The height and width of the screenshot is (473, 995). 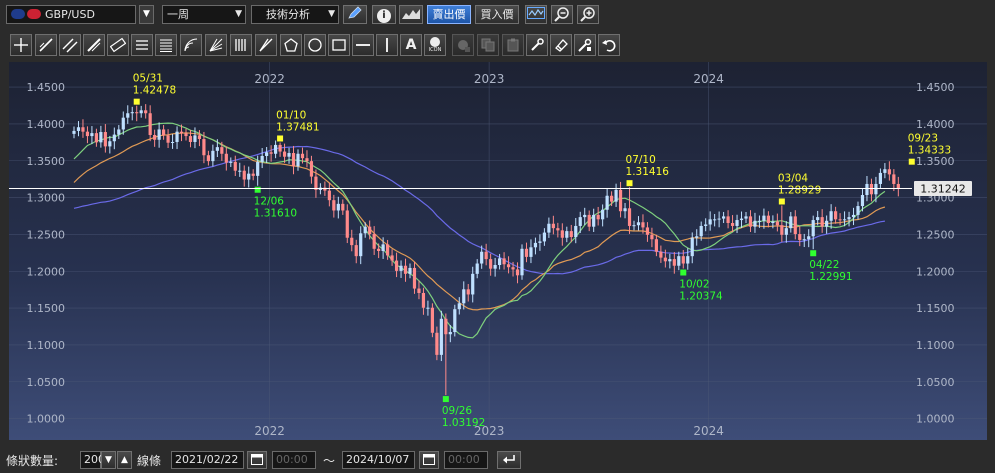 What do you see at coordinates (411, 45) in the screenshot?
I see `text-tool-button: A` at bounding box center [411, 45].